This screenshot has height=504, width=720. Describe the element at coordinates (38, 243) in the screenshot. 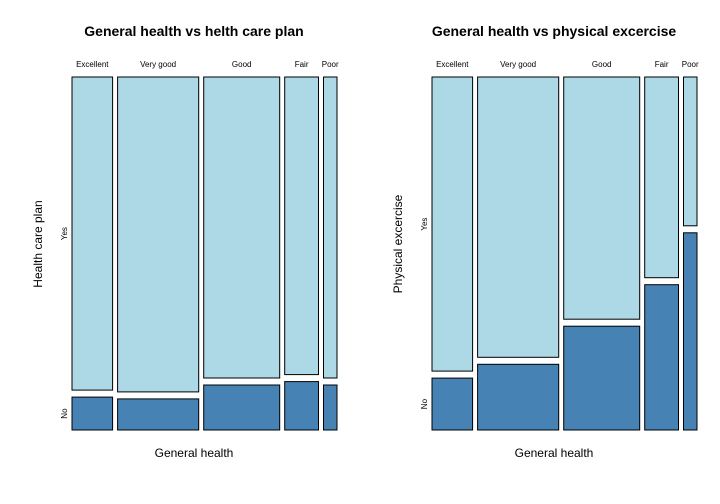

I see `y-axis-label: Health care plan` at that location.